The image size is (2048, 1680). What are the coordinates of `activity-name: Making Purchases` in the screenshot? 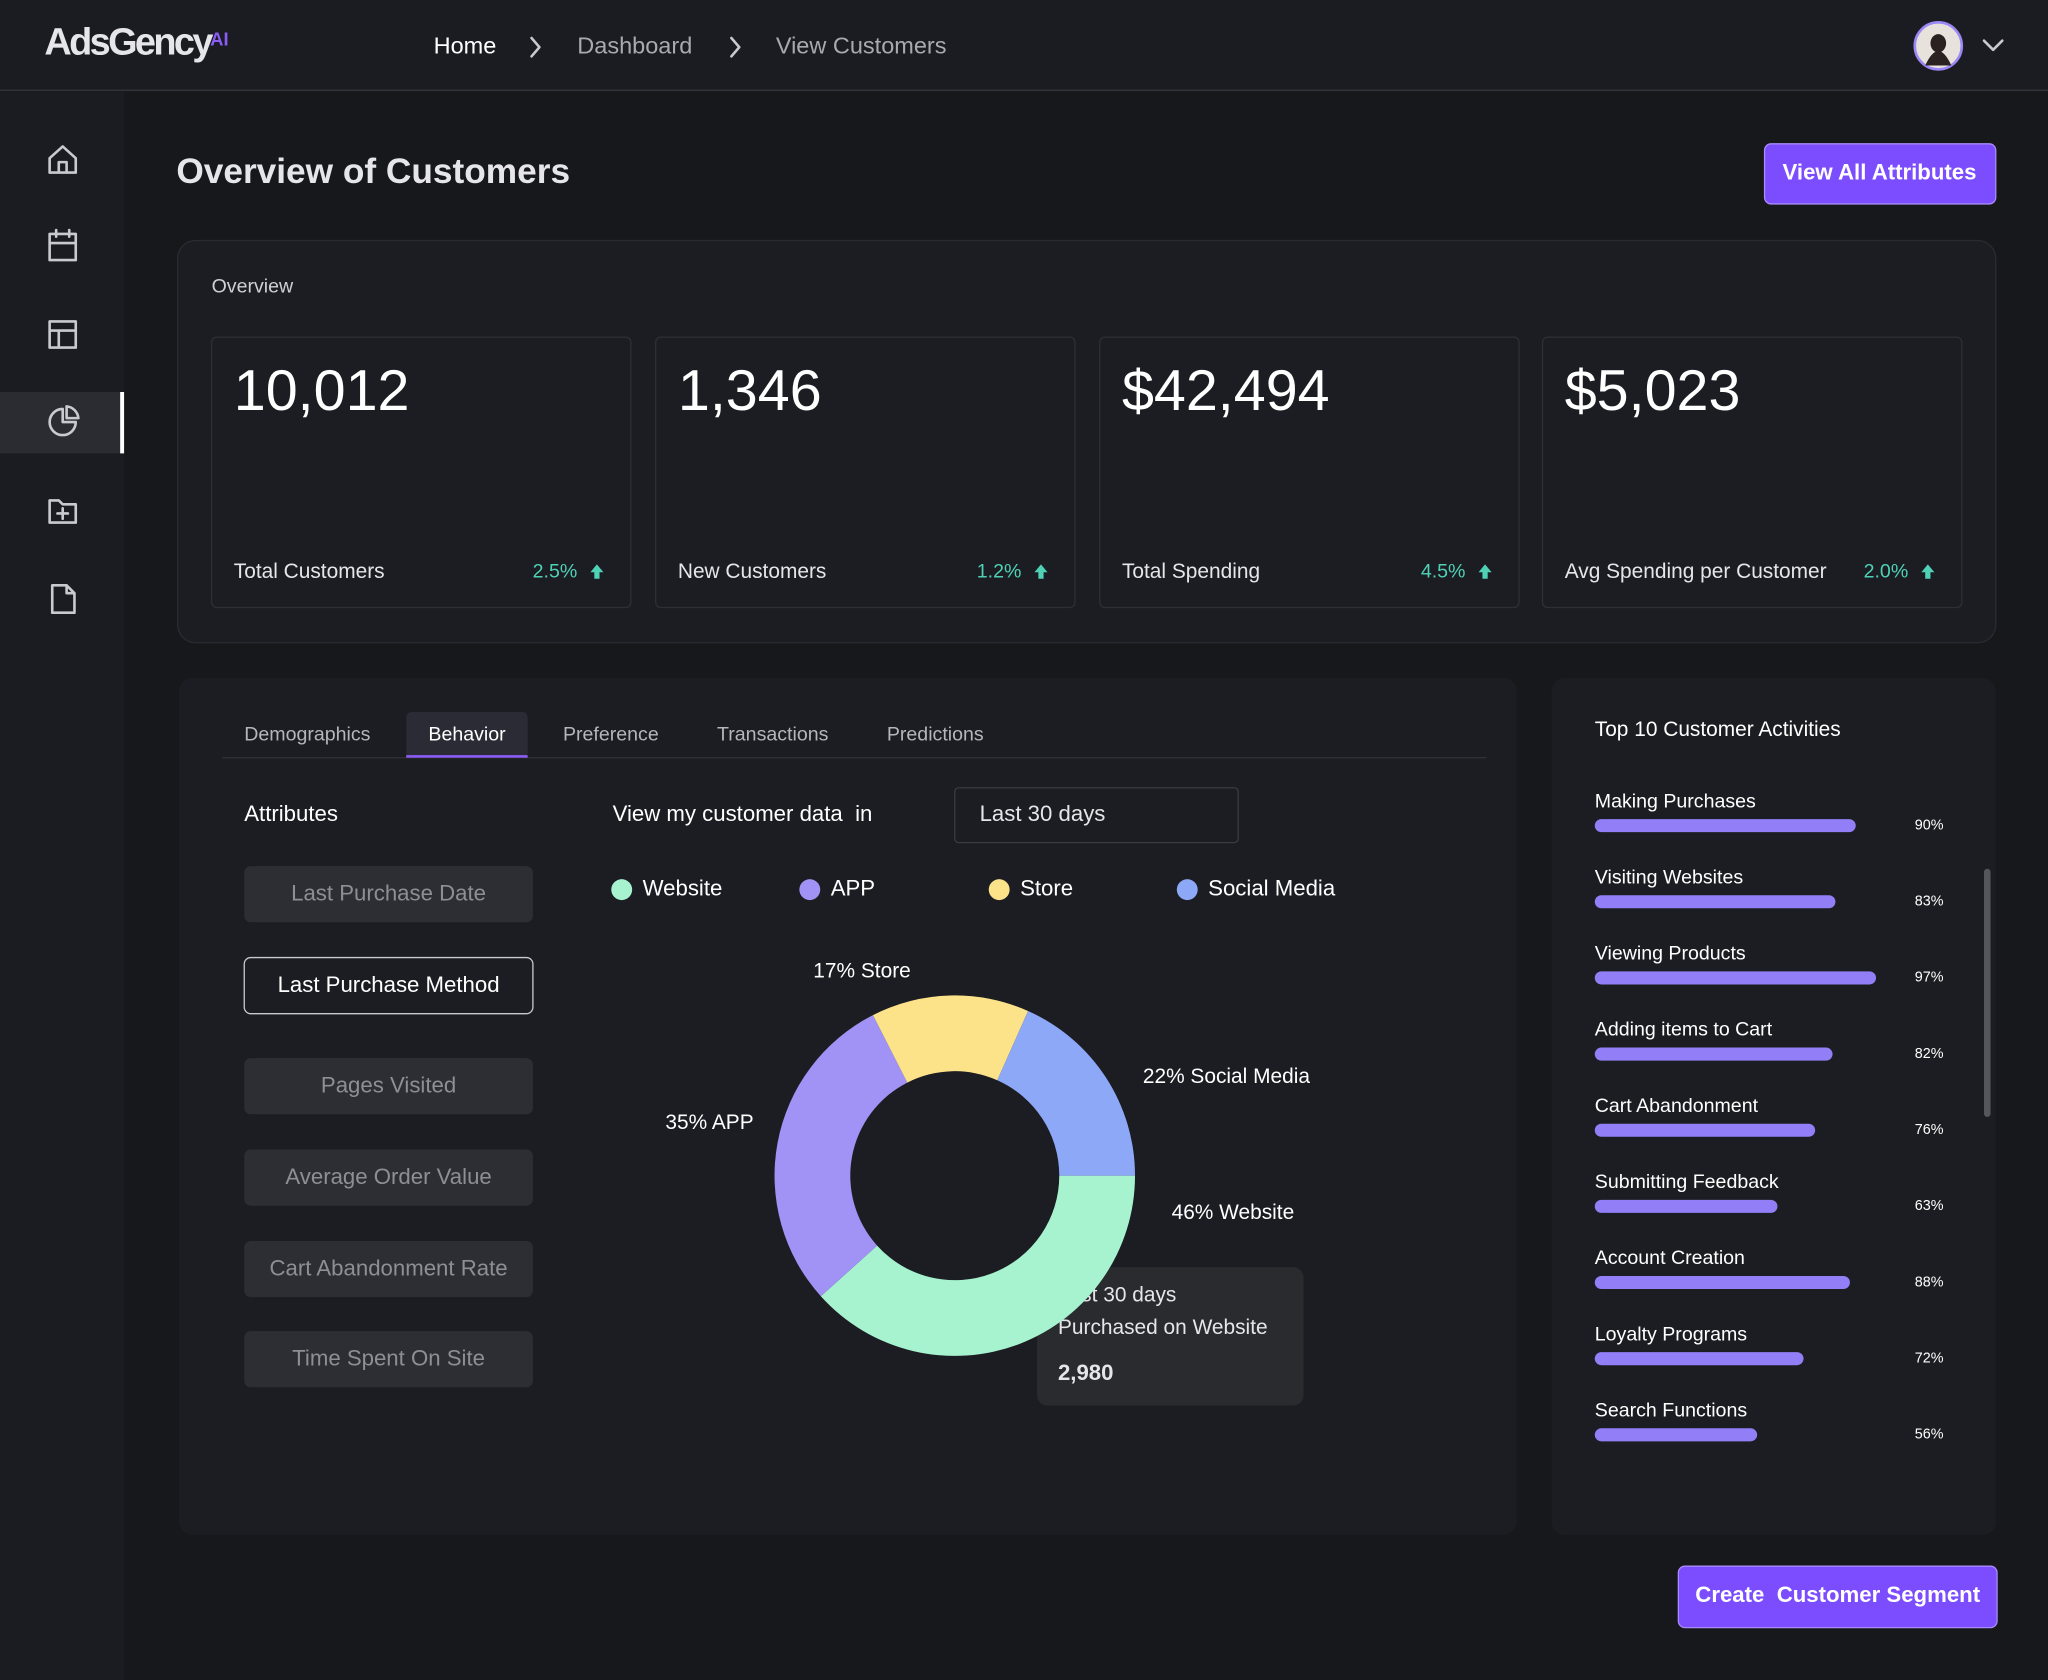 It's located at (1675, 801).